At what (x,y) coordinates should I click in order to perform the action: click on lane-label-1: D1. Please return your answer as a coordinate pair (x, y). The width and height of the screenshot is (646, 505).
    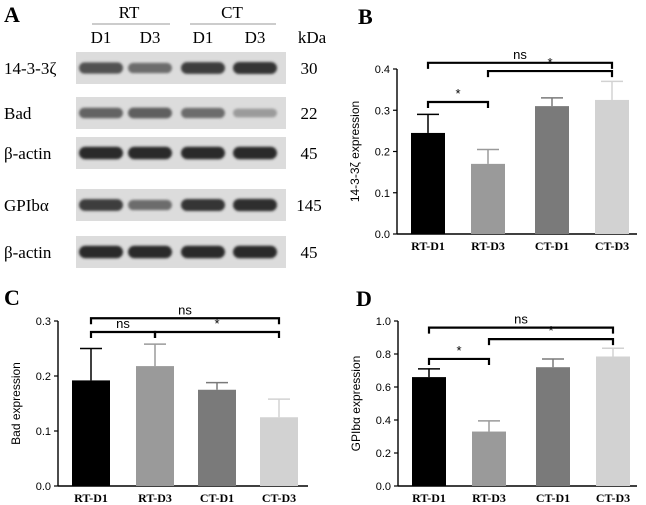
    Looking at the image, I should click on (101, 37).